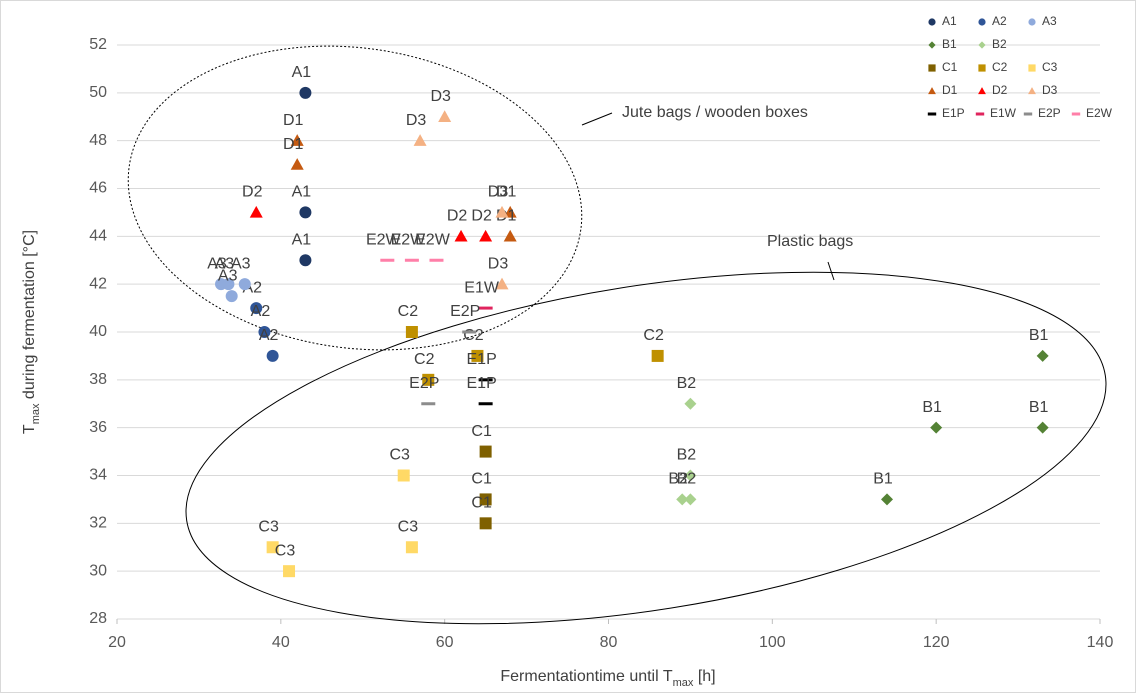  I want to click on x-tick-label: 60, so click(445, 642).